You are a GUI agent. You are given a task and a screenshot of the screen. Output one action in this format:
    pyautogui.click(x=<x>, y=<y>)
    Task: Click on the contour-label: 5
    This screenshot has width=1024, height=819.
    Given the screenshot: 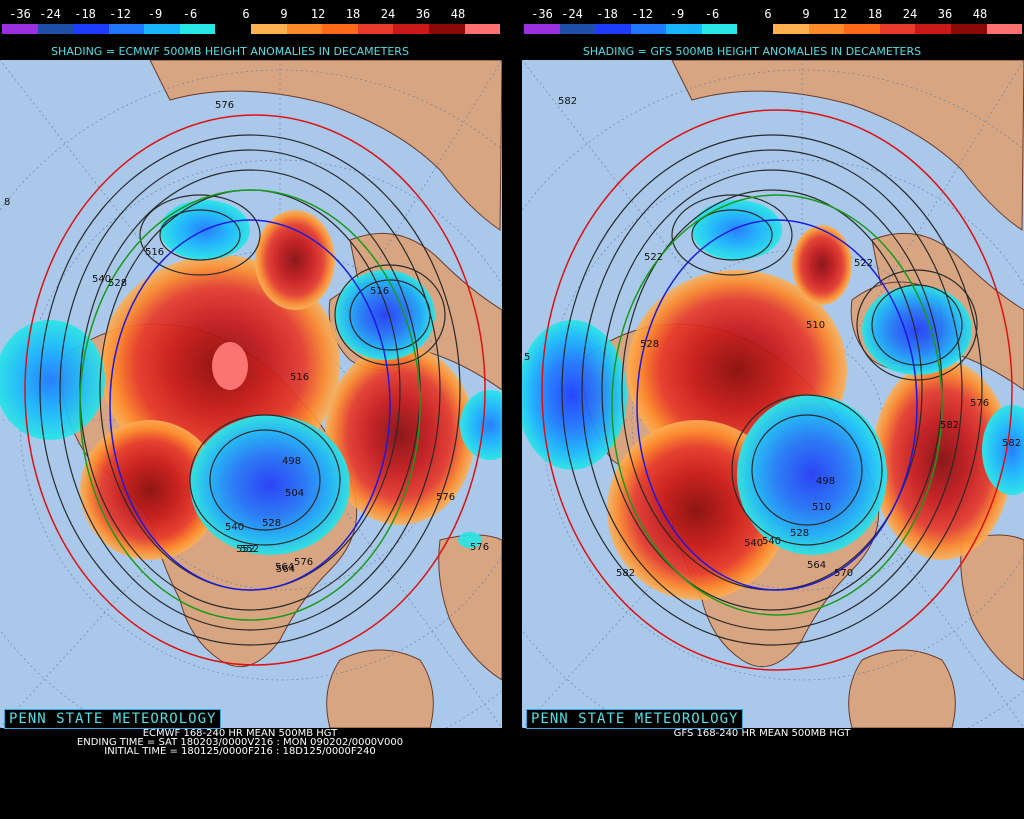 What is the action you would take?
    pyautogui.click(x=527, y=357)
    